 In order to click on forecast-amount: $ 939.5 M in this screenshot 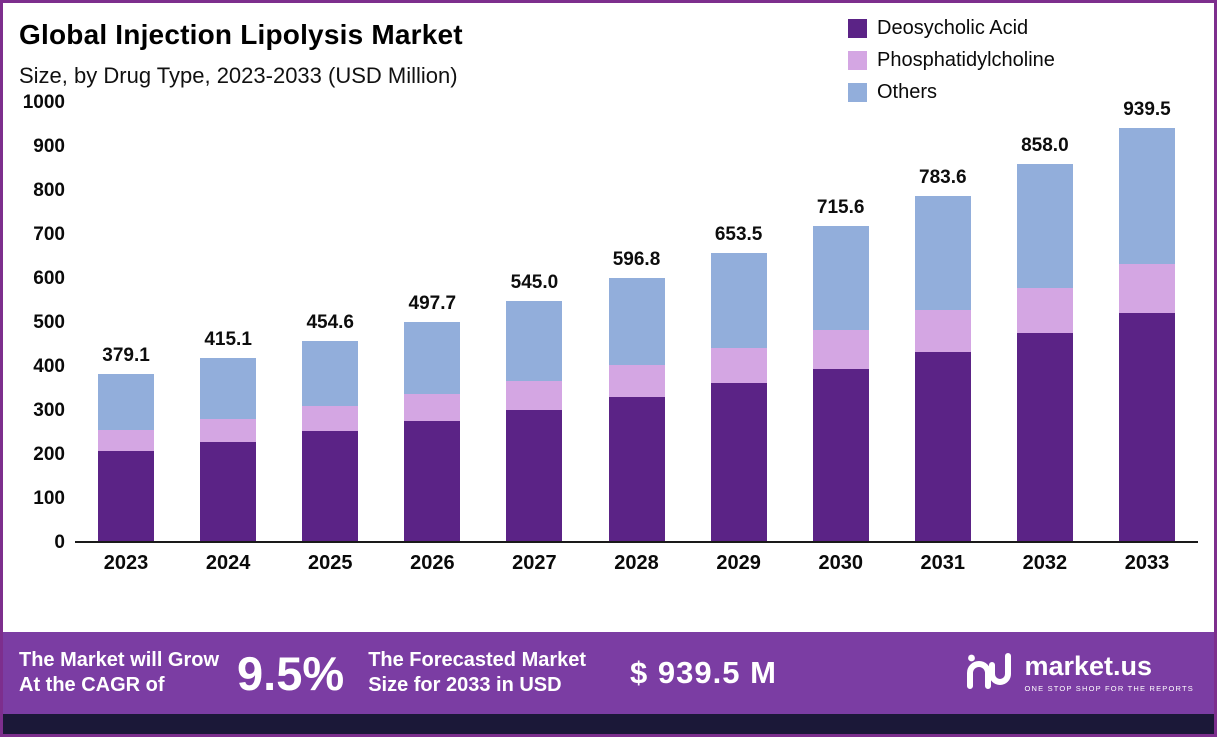, I will do `click(703, 672)`.